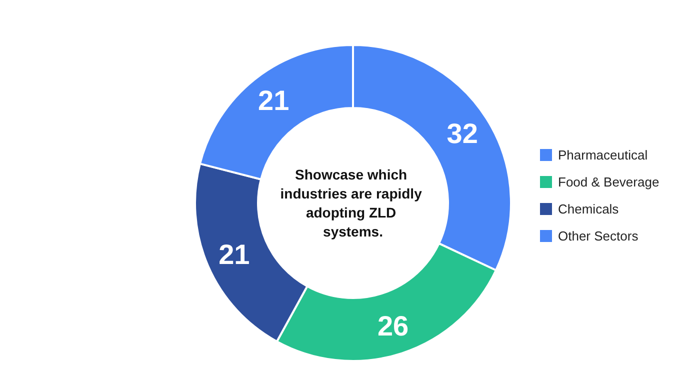 The image size is (700, 391). I want to click on legend-label: Chemicals, so click(589, 209).